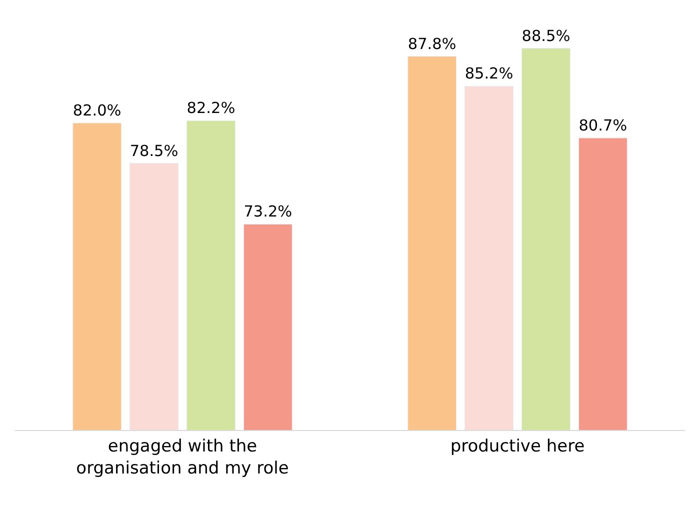 This screenshot has width=689, height=517. I want to click on data-label: 85.2%, so click(489, 73).